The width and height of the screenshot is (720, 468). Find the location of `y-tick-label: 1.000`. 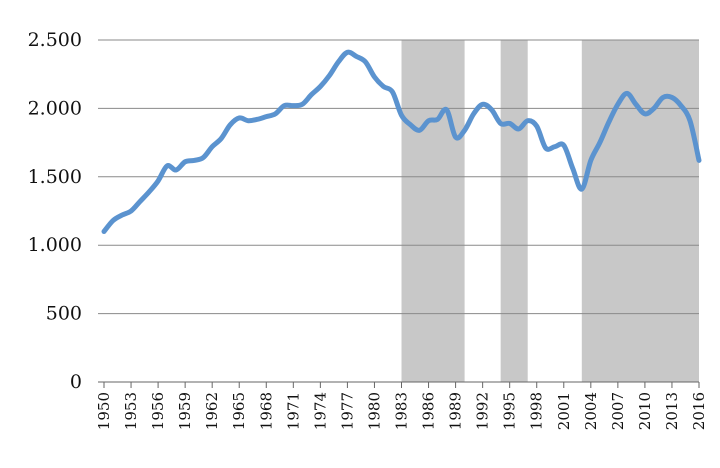

y-tick-label: 1.000 is located at coordinates (55, 245).